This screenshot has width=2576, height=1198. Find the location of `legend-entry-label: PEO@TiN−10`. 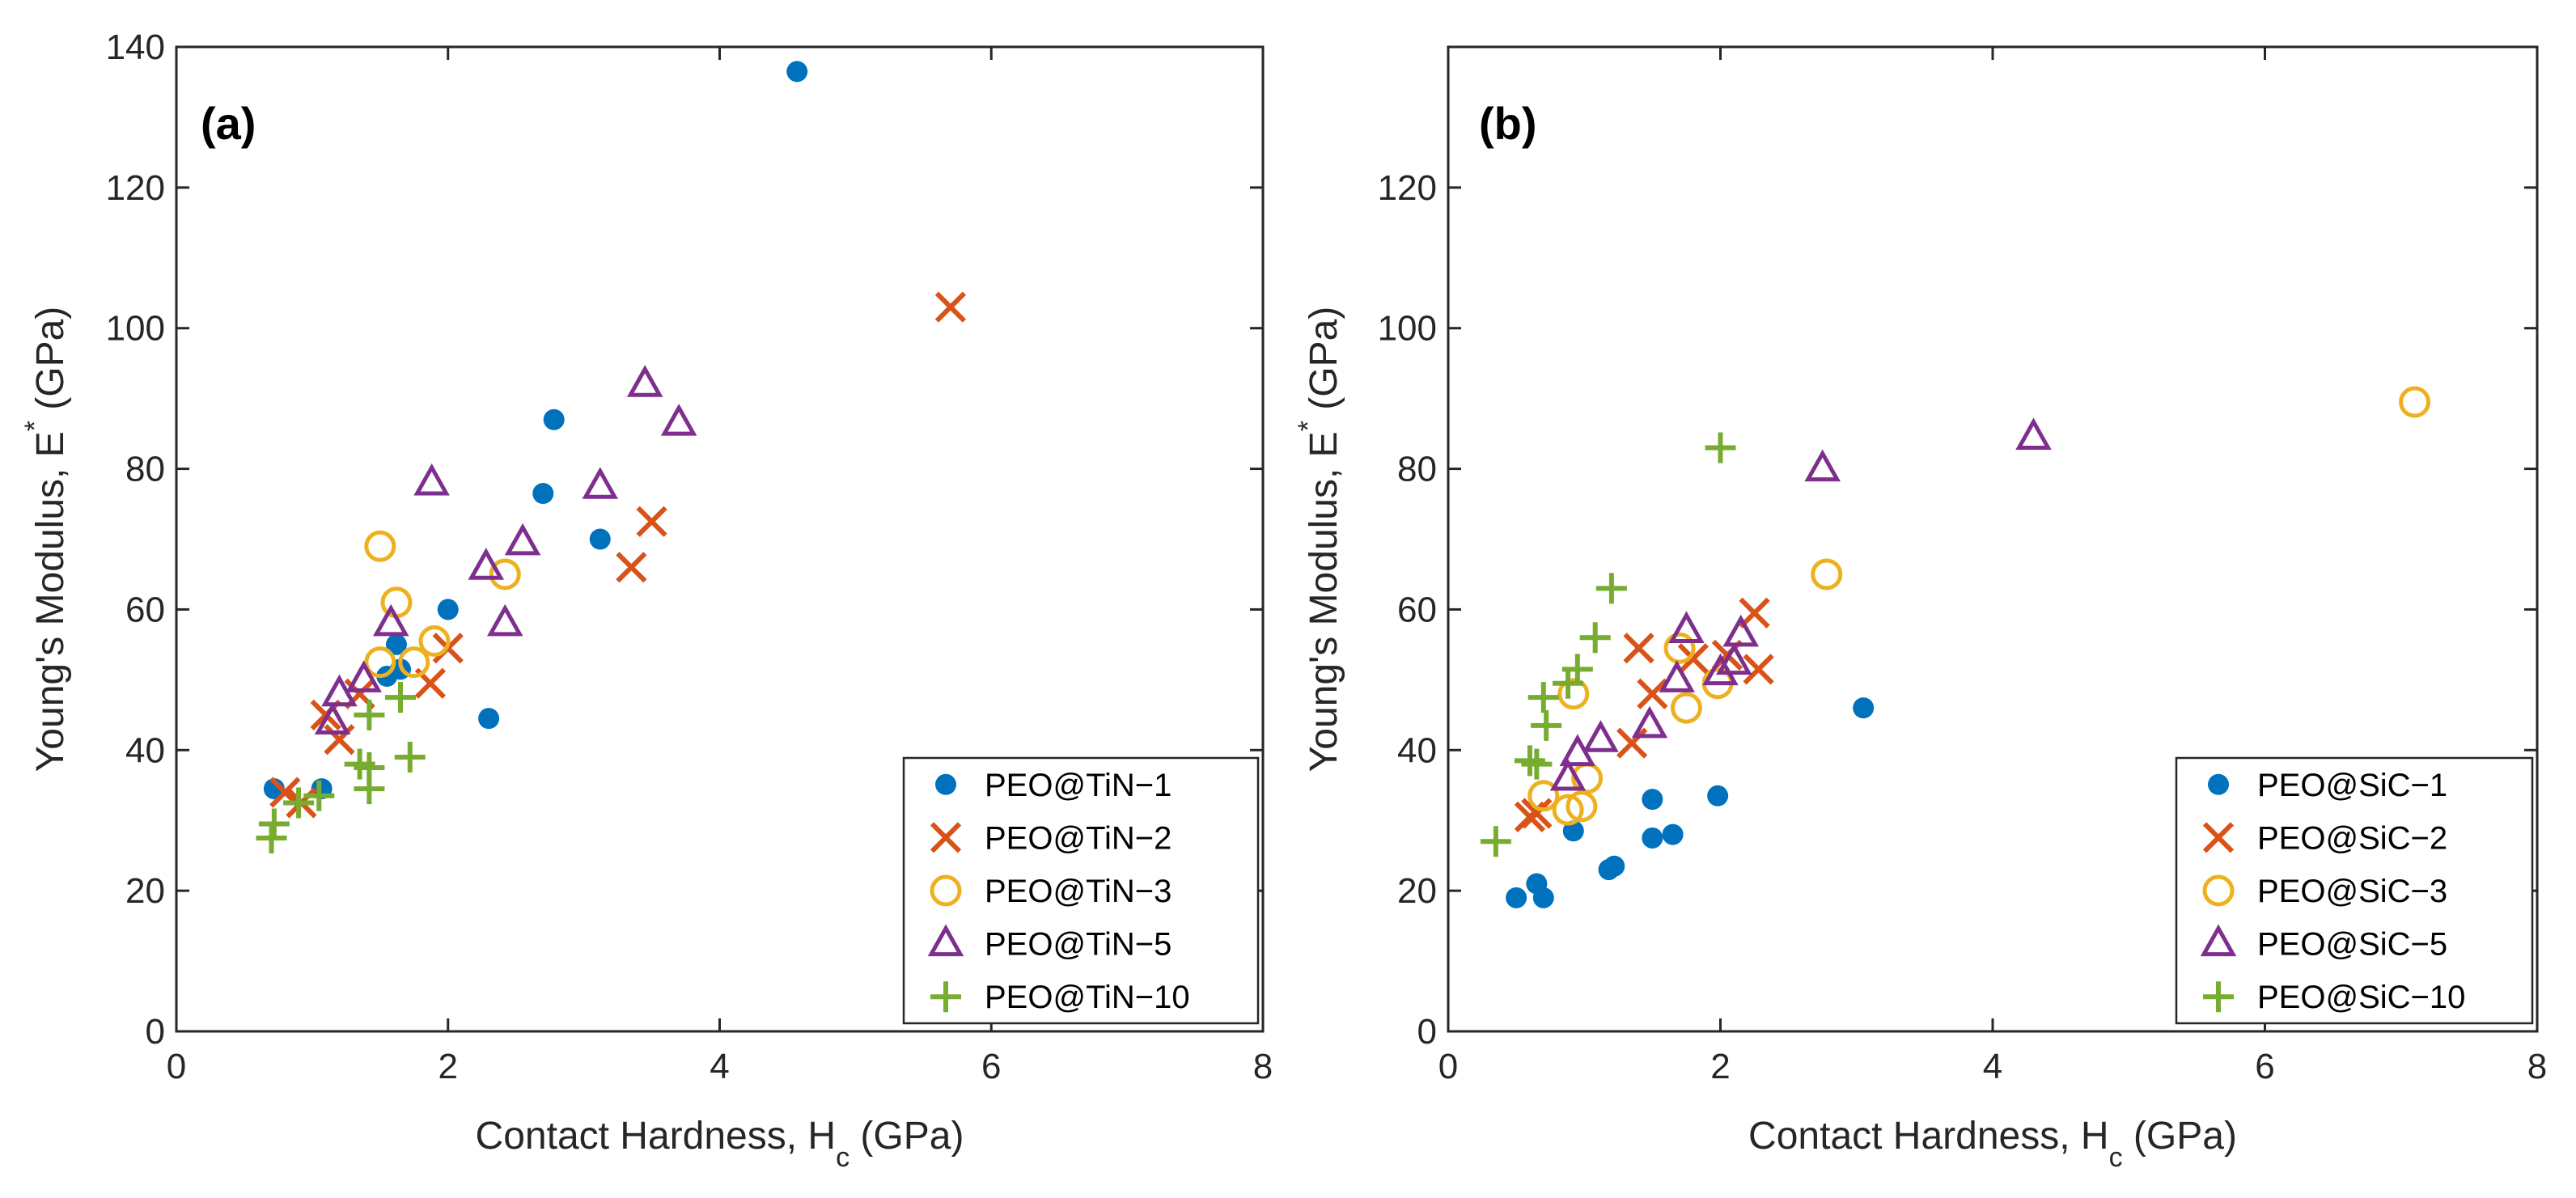

legend-entry-label: PEO@TiN−10 is located at coordinates (1087, 997).